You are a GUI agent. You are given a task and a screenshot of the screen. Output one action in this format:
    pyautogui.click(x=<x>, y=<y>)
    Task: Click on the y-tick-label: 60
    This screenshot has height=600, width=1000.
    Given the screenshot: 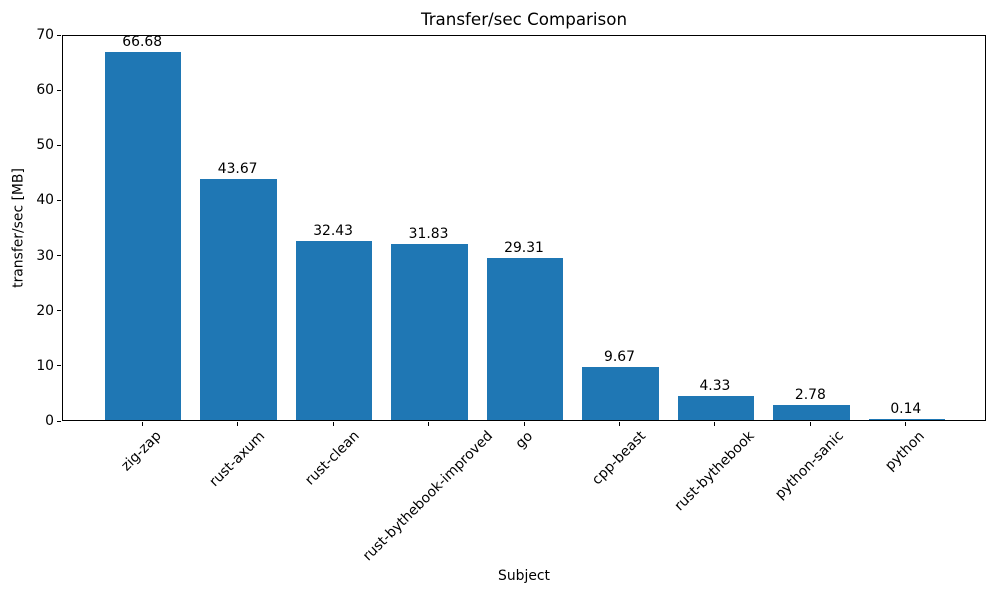 What is the action you would take?
    pyautogui.click(x=45, y=90)
    